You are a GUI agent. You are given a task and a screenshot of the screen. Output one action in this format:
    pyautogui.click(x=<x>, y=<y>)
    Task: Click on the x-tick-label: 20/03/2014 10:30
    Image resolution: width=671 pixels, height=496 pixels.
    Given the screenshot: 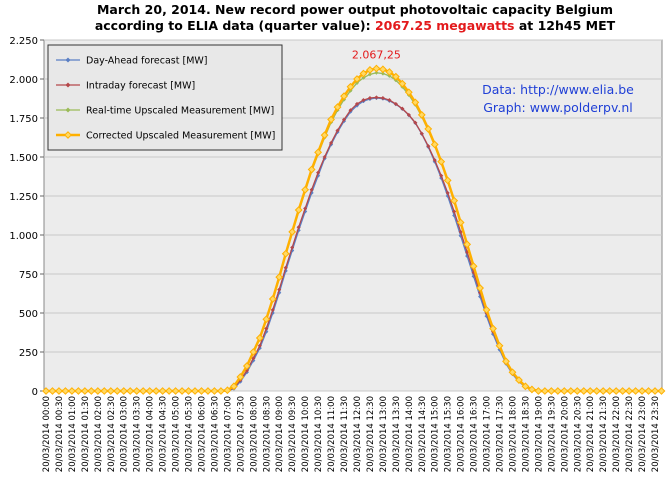 What is the action you would take?
    pyautogui.click(x=319, y=434)
    